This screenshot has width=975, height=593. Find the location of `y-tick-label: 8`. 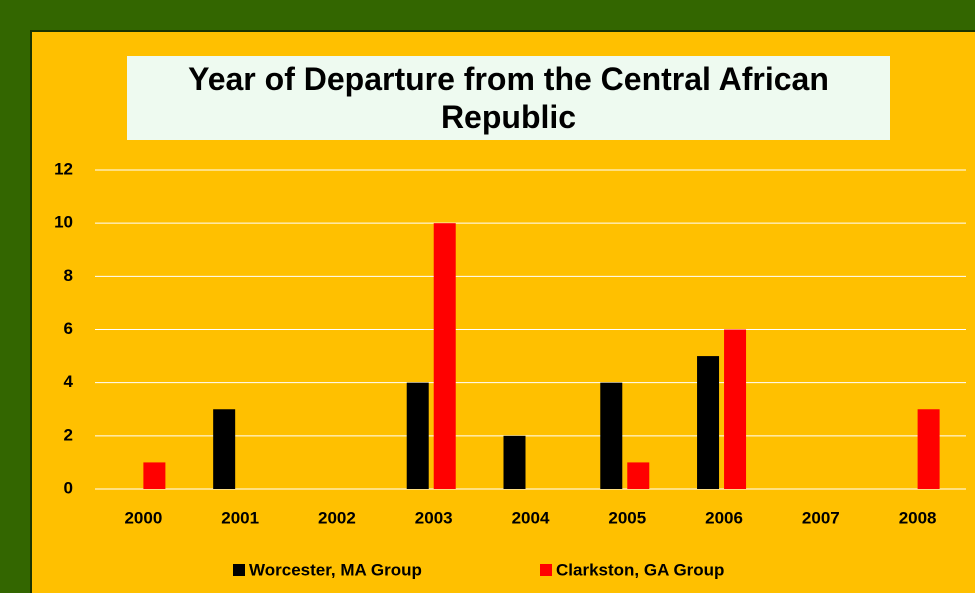

y-tick-label: 8 is located at coordinates (68, 275).